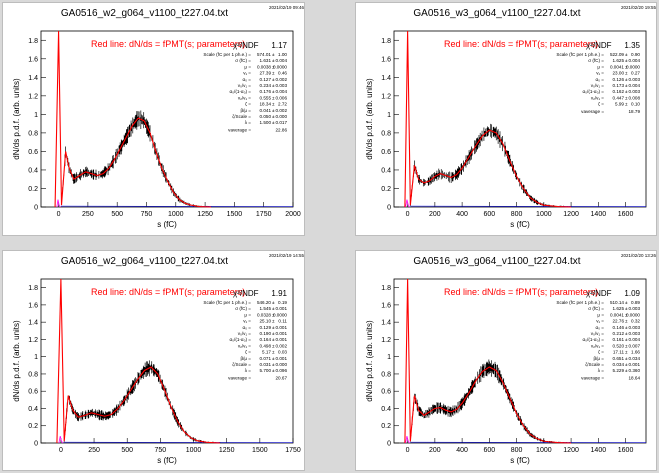 The image size is (659, 473). What do you see at coordinates (282, 129) in the screenshot?
I see `vaverage-value: 22.86` at bounding box center [282, 129].